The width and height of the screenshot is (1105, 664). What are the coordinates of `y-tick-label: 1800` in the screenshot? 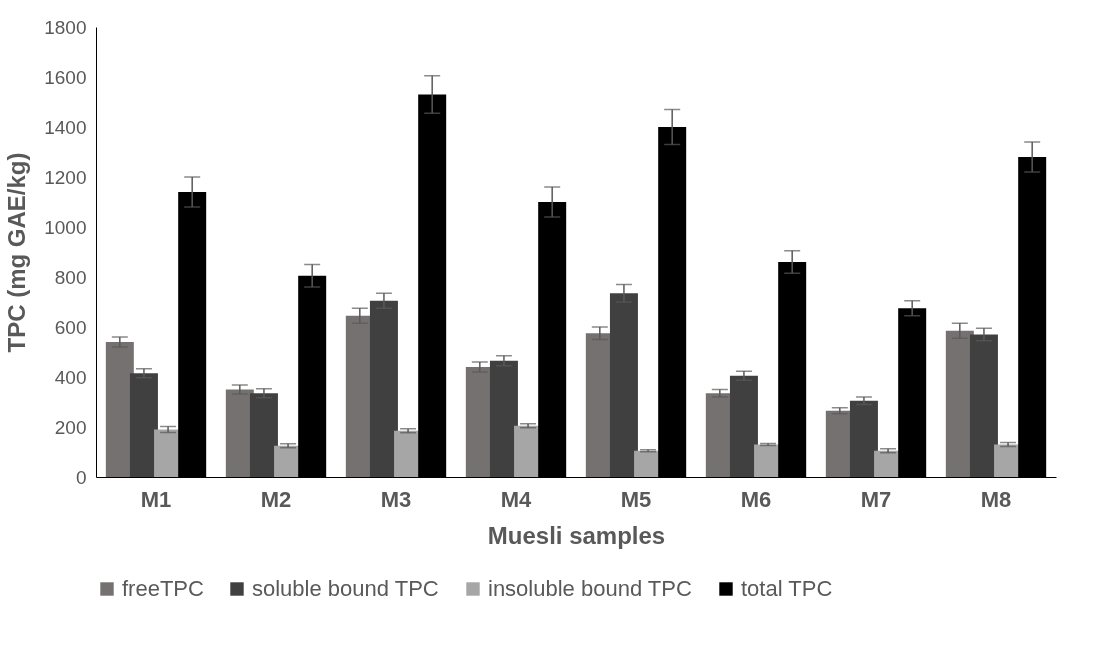 It's located at (65, 27).